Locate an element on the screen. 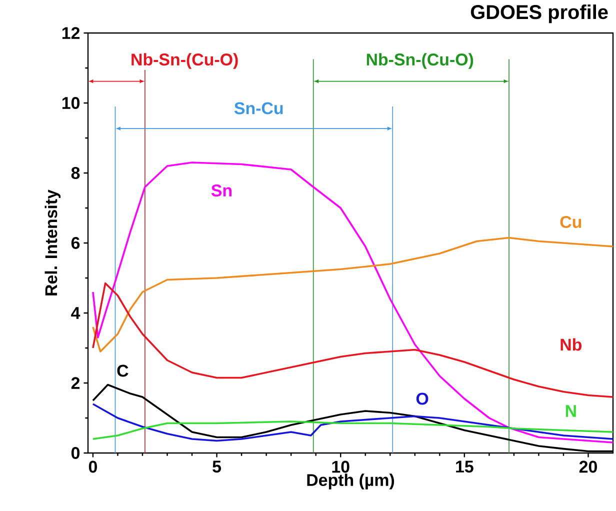 The height and width of the screenshot is (511, 616). y-tick-label: 10 is located at coordinates (71, 103).